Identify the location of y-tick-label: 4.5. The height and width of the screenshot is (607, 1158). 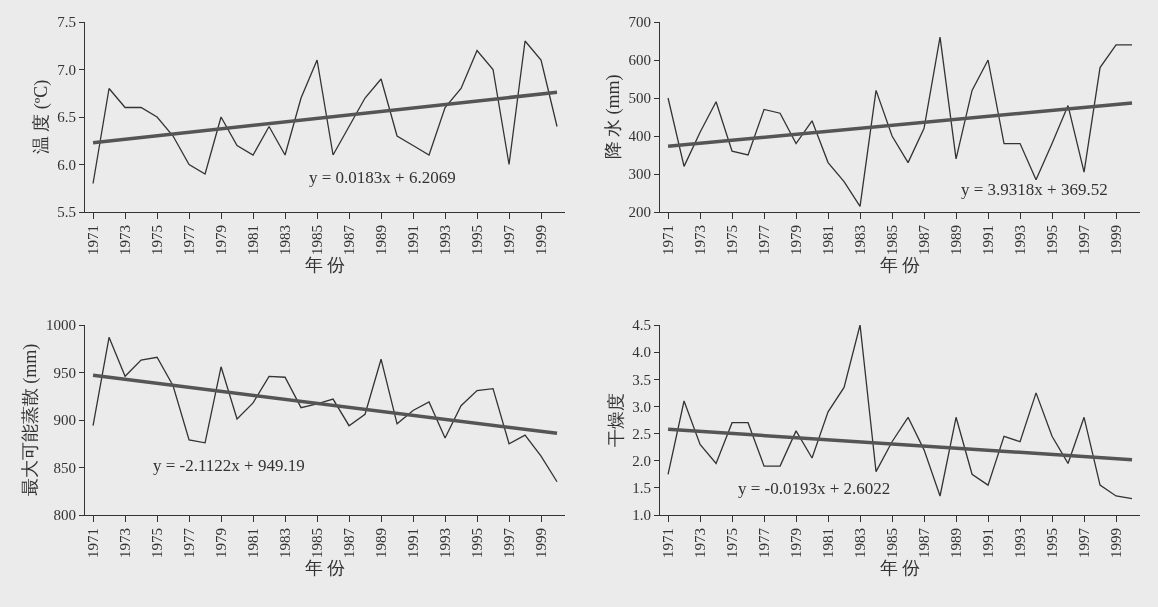
(641, 325).